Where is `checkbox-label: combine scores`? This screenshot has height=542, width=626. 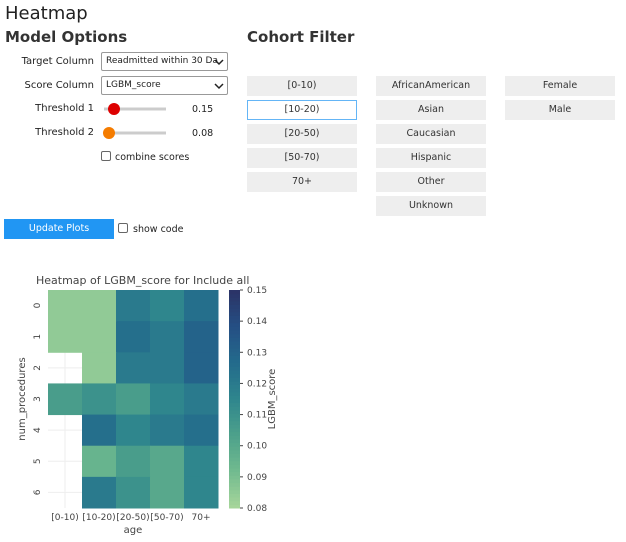 checkbox-label: combine scores is located at coordinates (152, 157).